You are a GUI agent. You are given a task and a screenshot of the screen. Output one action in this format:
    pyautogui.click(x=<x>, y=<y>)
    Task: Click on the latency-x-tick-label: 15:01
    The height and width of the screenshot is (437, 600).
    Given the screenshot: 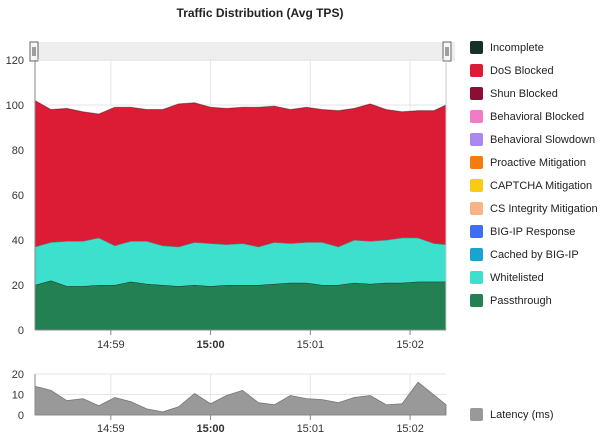 What is the action you would take?
    pyautogui.click(x=311, y=429)
    